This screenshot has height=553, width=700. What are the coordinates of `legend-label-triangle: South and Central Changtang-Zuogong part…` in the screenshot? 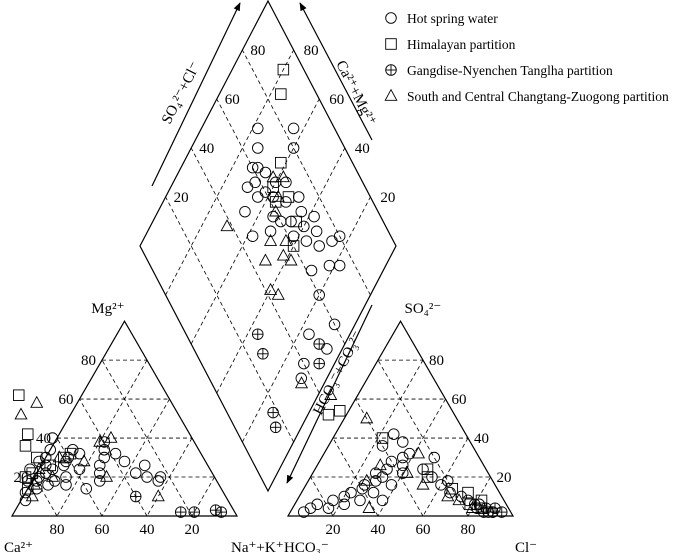 It's located at (538, 96).